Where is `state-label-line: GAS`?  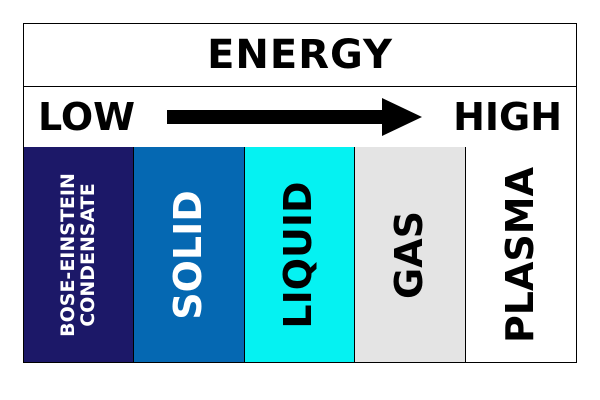 state-label-line: GAS is located at coordinates (408, 254).